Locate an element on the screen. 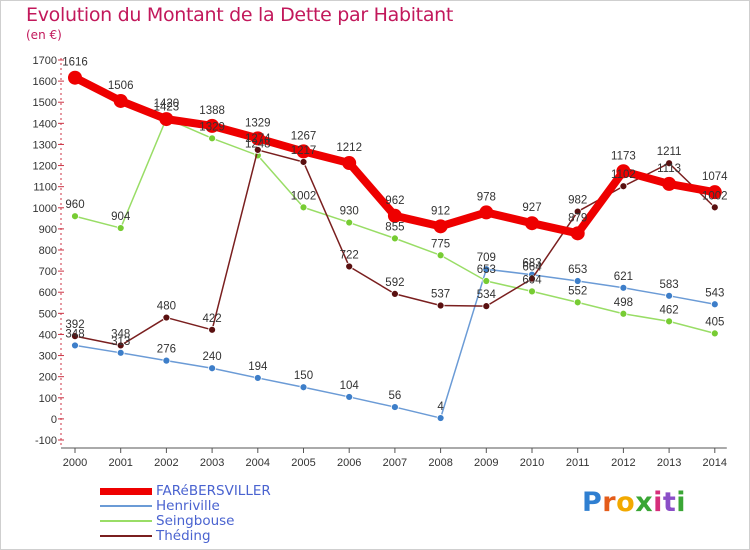 The height and width of the screenshot is (550, 750). data-label: 405 is located at coordinates (714, 322).